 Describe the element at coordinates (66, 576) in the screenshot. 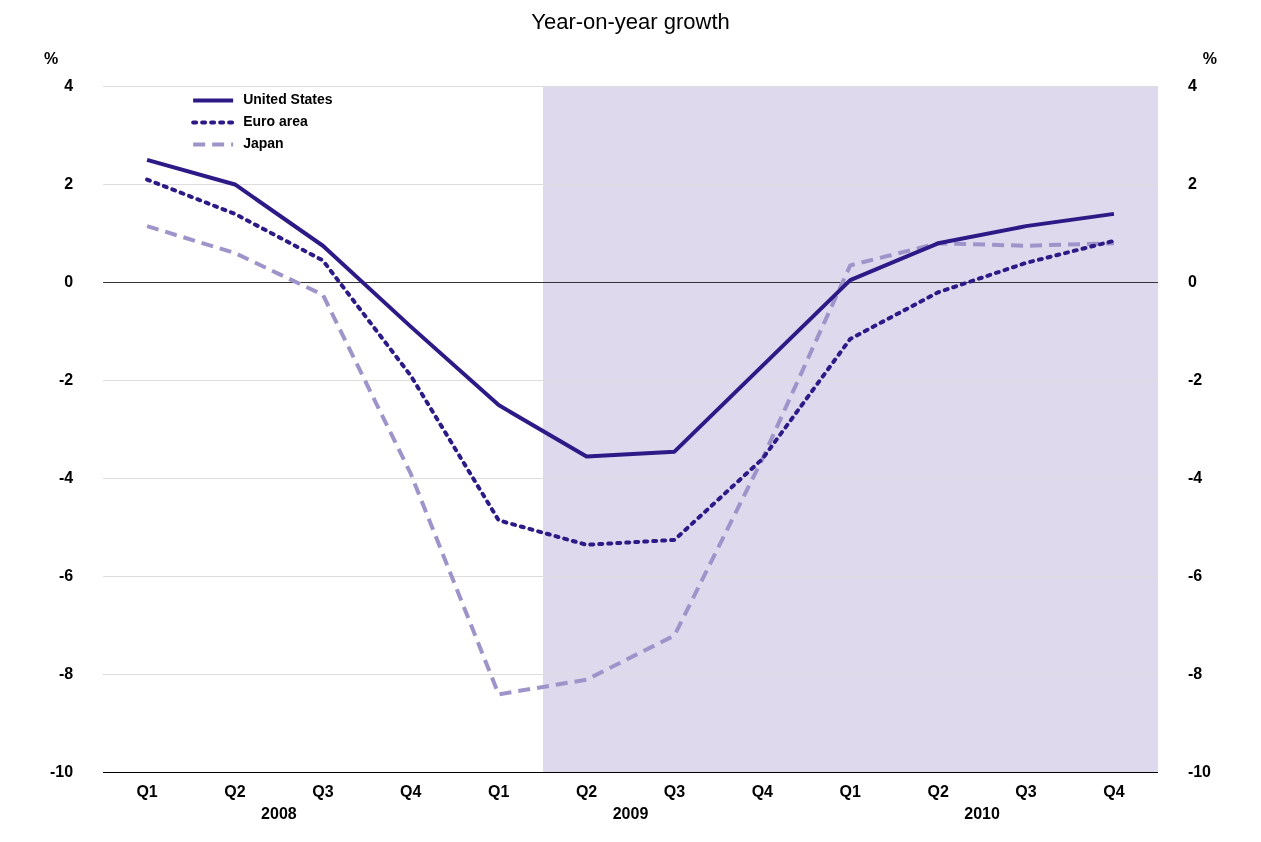

I see `y-tick-label: -6` at that location.